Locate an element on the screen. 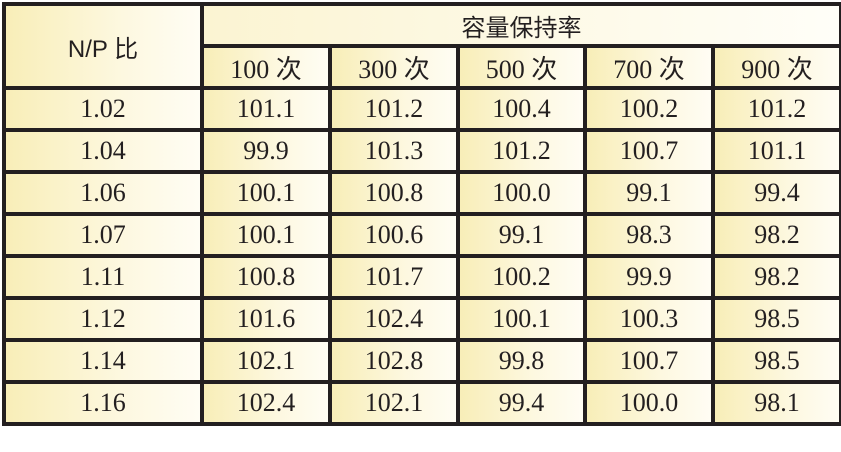 The width and height of the screenshot is (841, 452). np-ratio-cell: 1.11 is located at coordinates (103, 277).